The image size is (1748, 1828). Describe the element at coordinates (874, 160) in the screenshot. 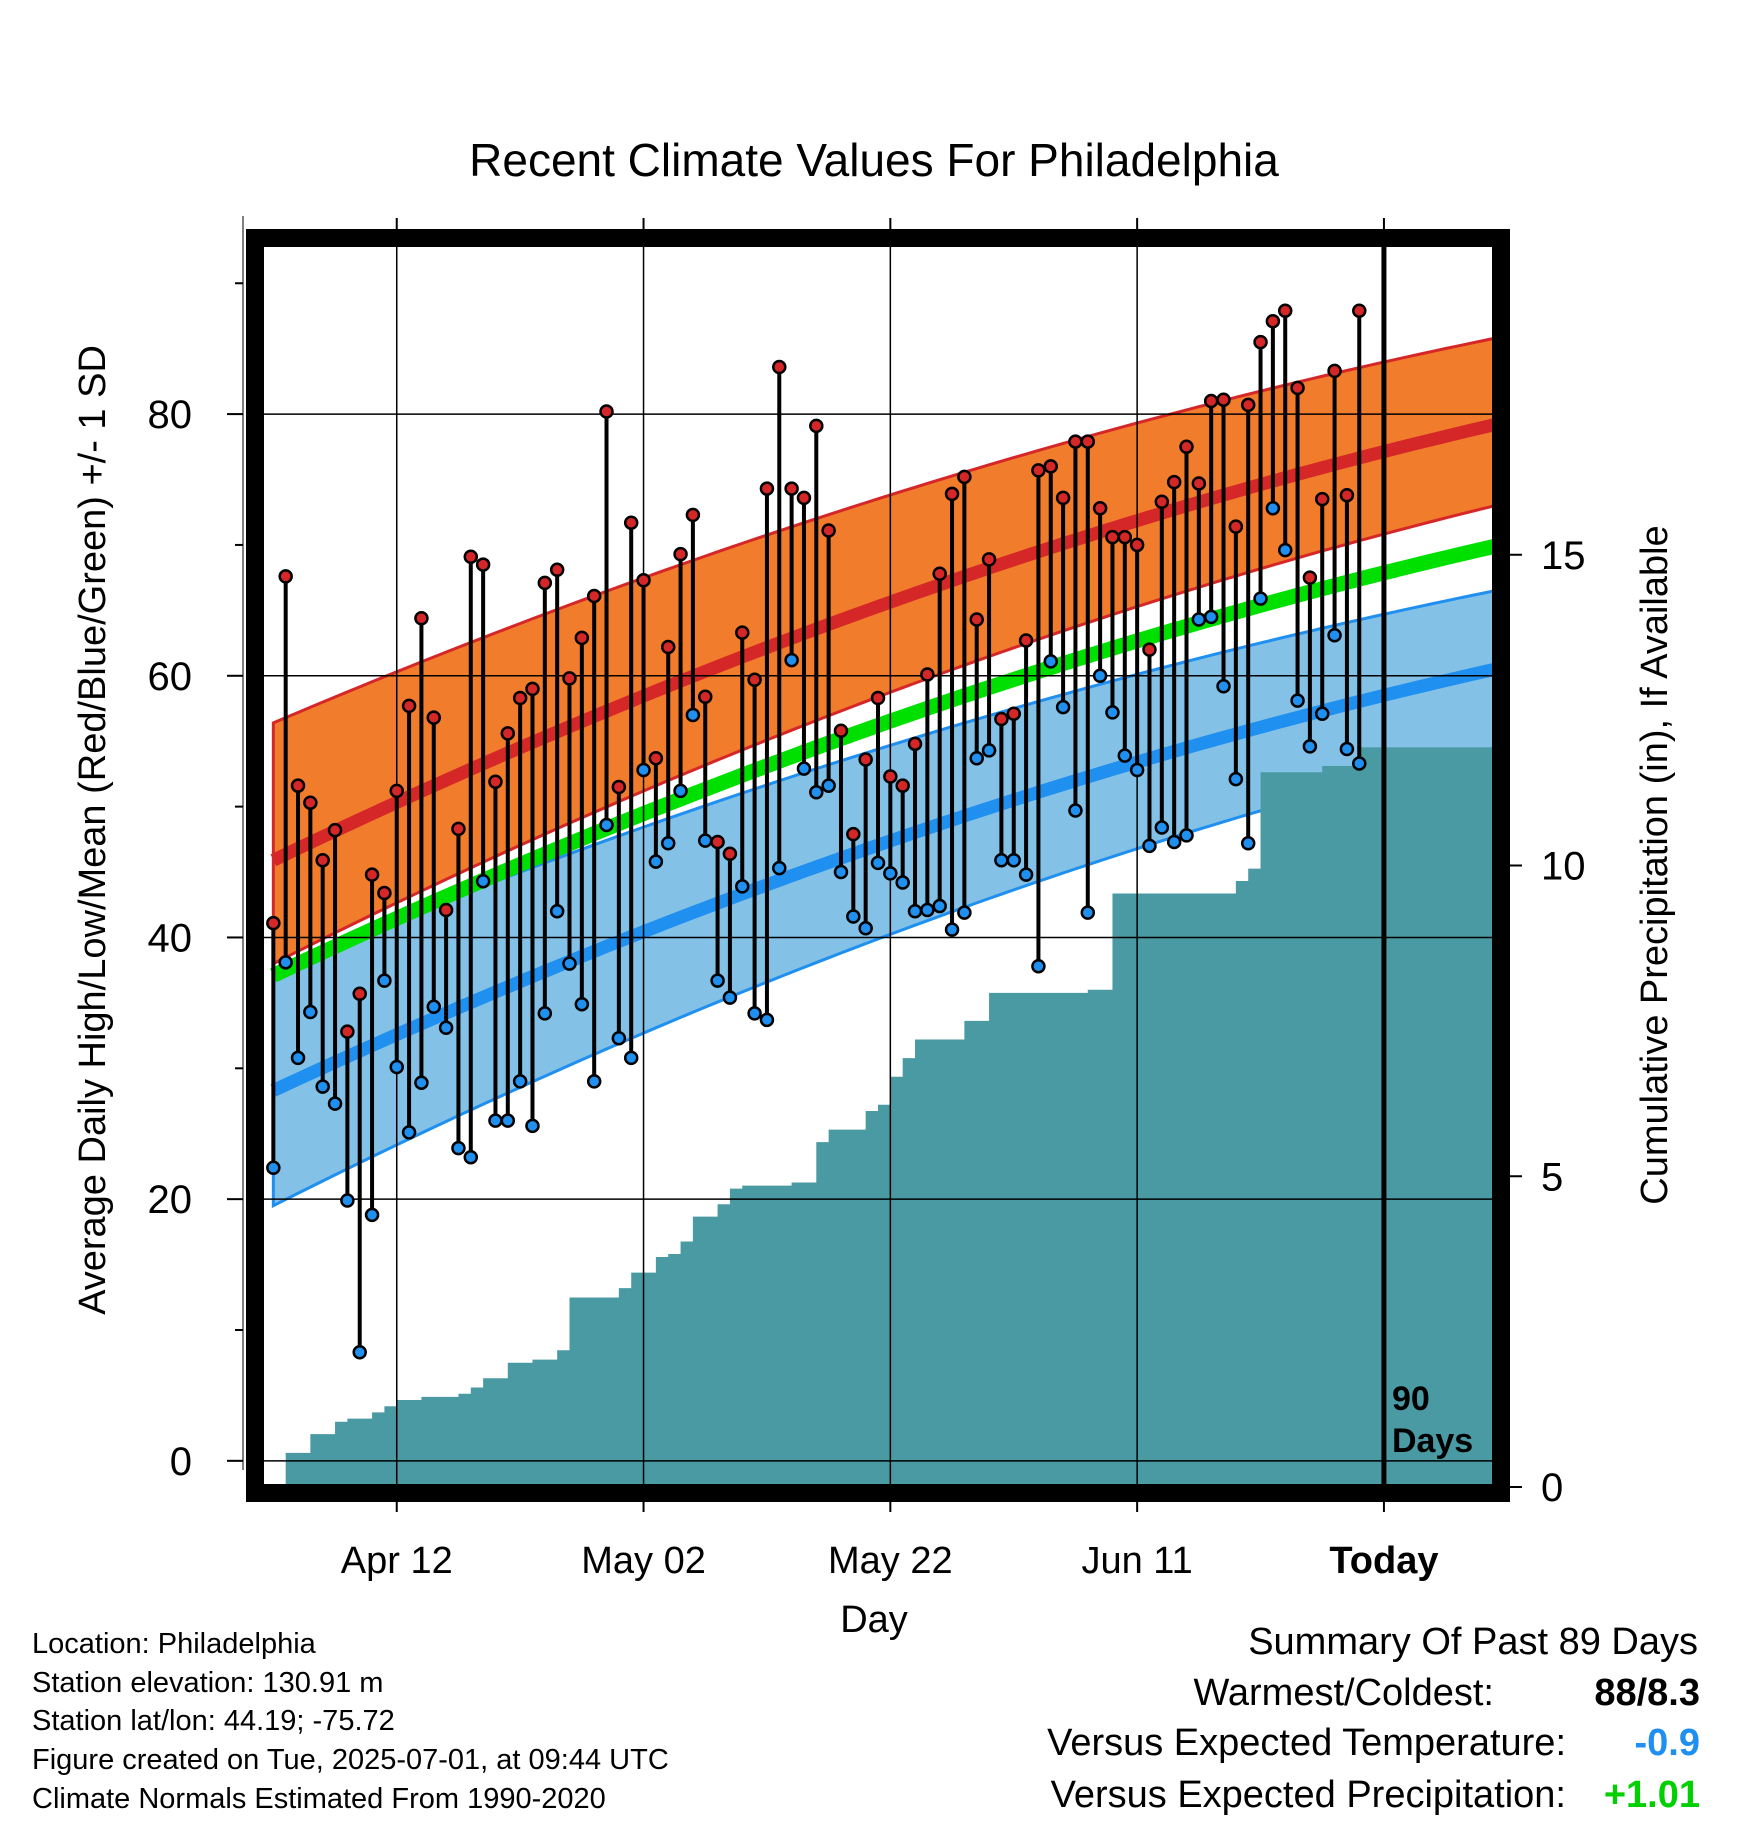

I see `chart-title: Recent Climate Values For Philadelphia` at that location.